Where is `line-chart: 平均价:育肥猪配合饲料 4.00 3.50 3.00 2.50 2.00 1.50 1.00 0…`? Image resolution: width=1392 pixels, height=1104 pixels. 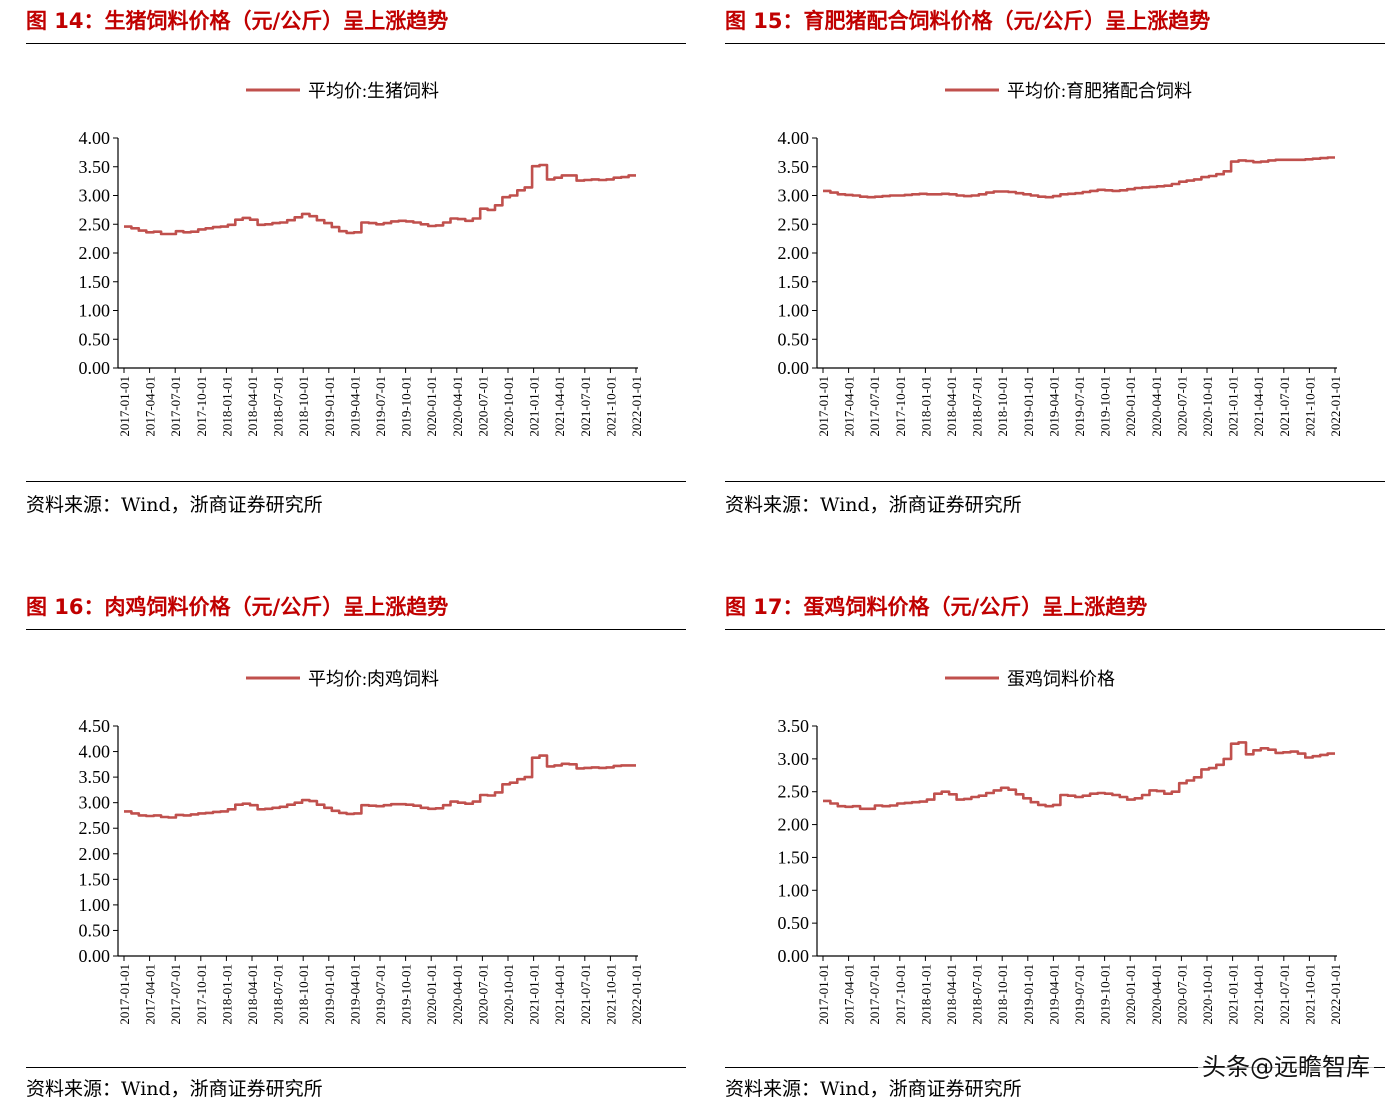
line-chart: 平均价:育肥猪配合饲料 4.00 3.50 3.00 2.50 2.00 1.50 1.00 0… is located at coordinates (1061, 259).